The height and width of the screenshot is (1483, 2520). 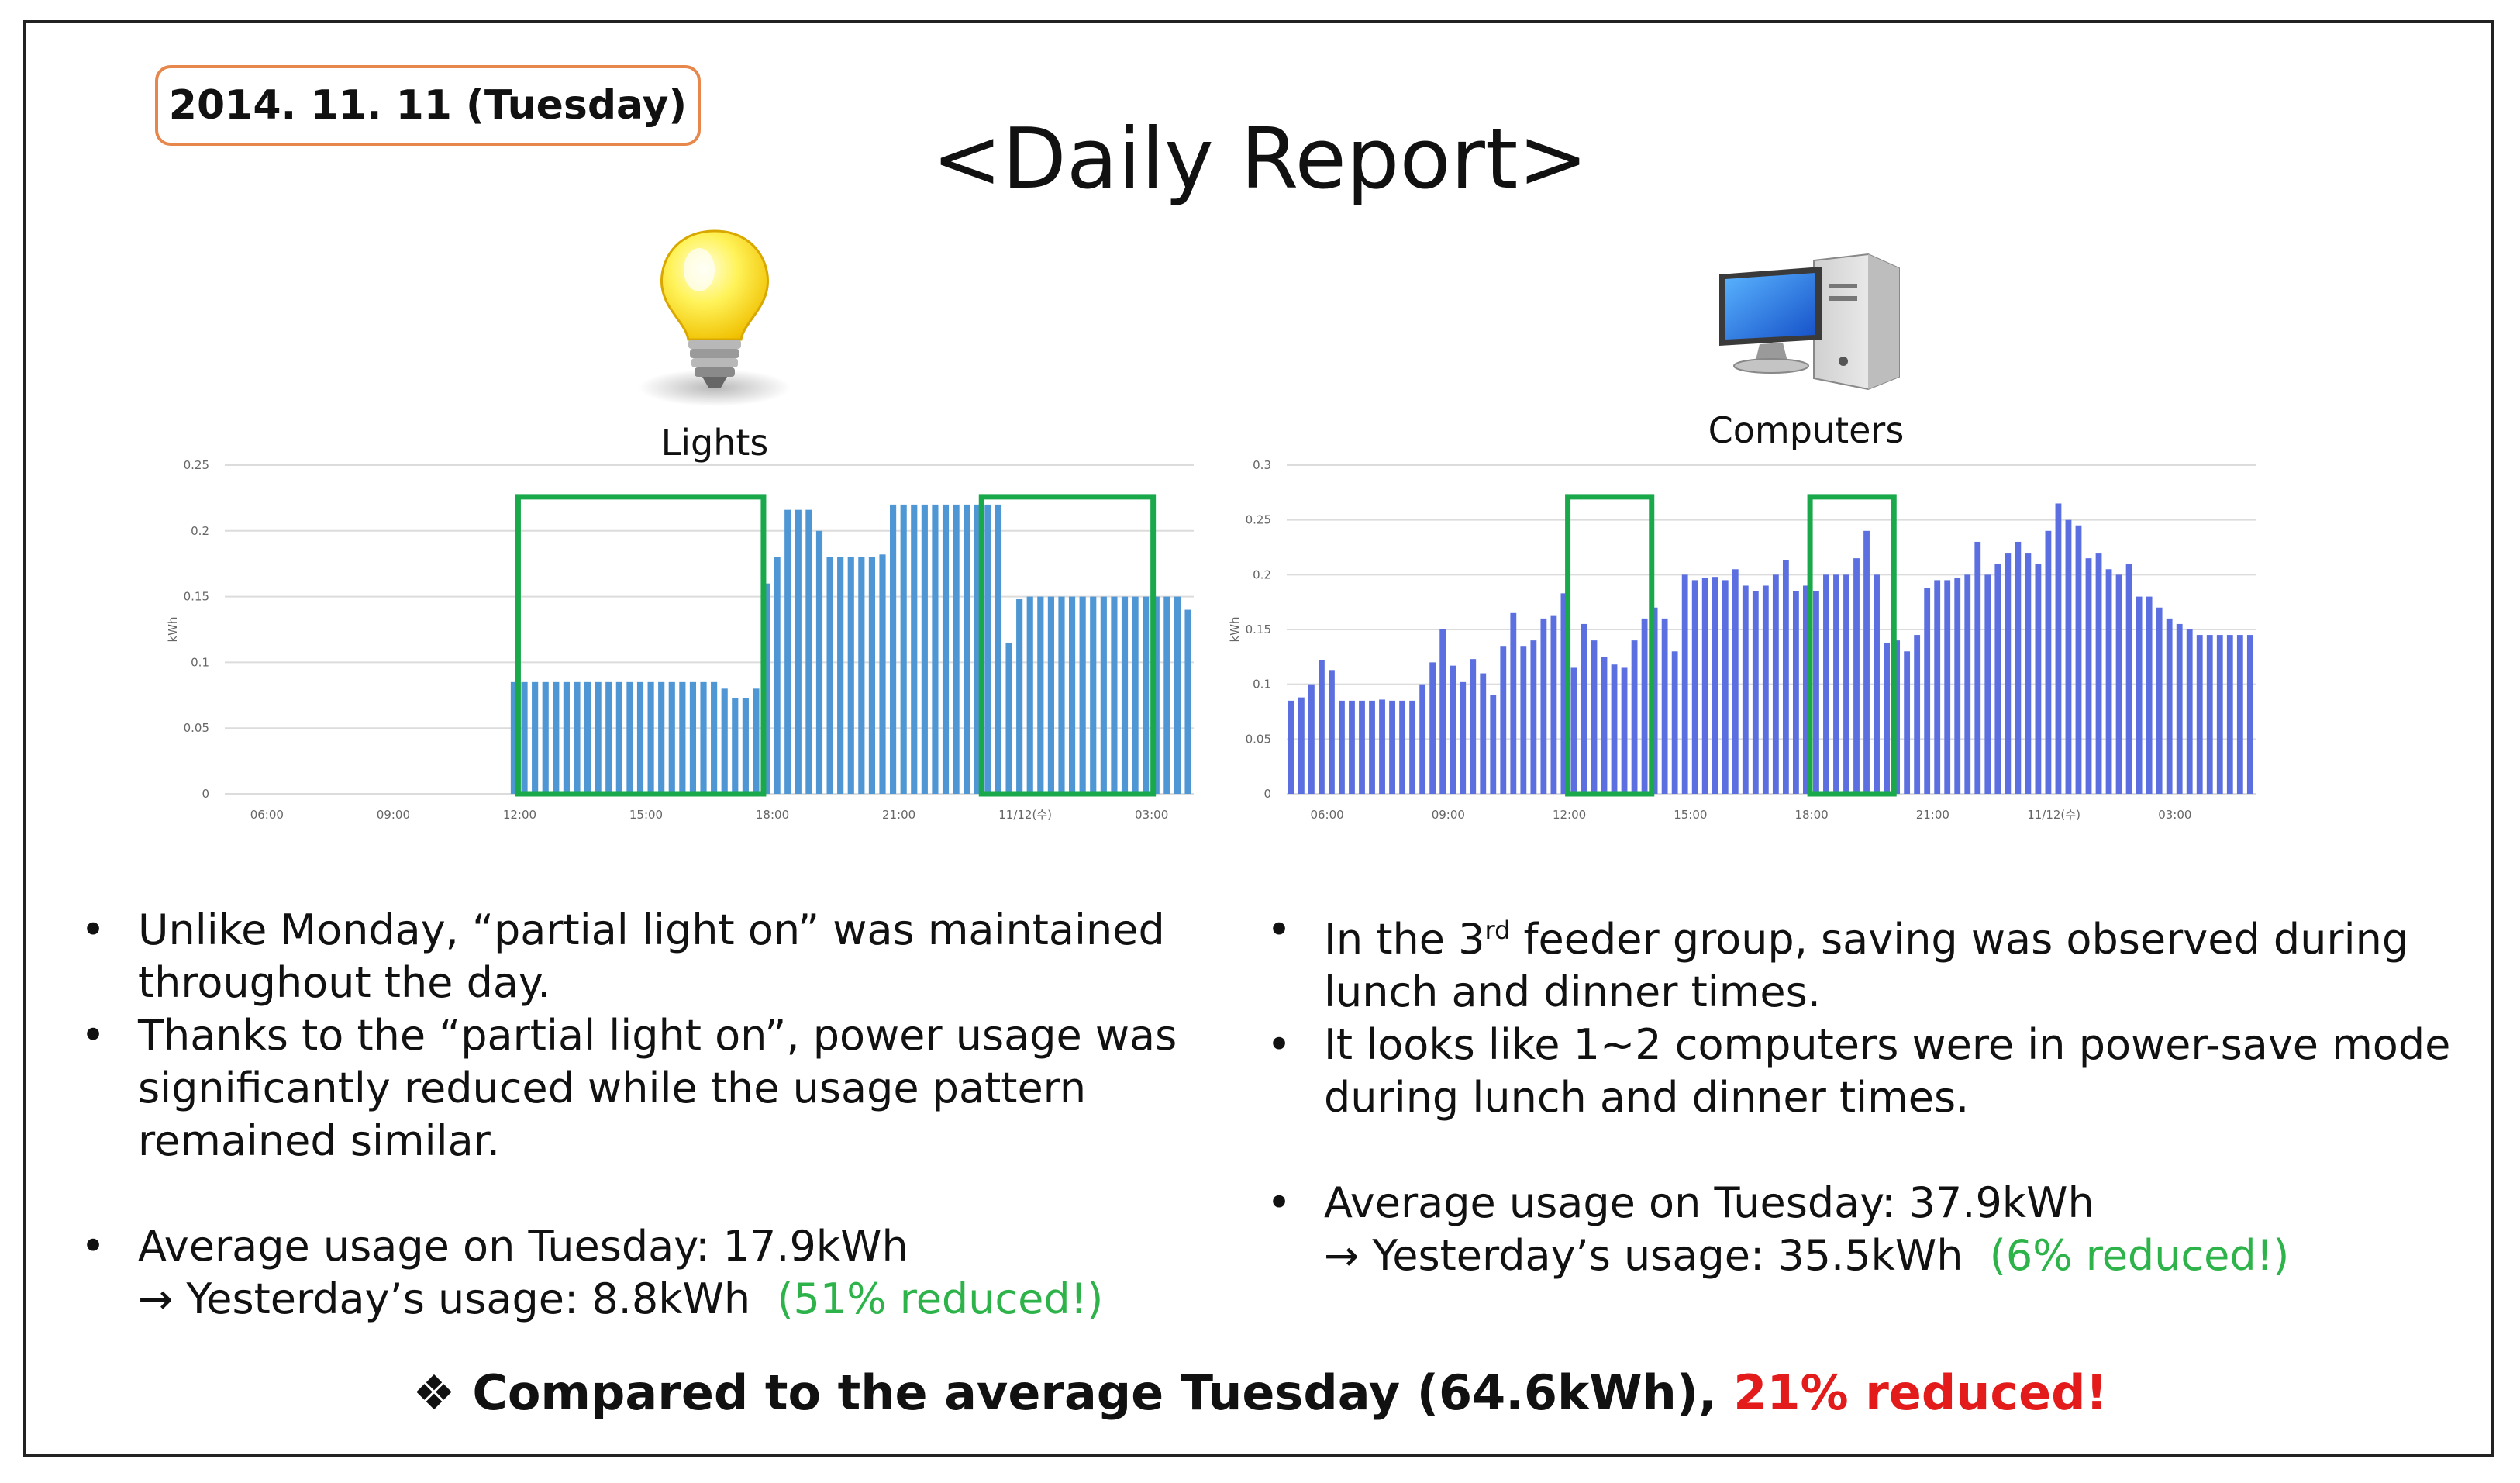 I want to click on y-tick-label: 0.15, so click(x=197, y=597).